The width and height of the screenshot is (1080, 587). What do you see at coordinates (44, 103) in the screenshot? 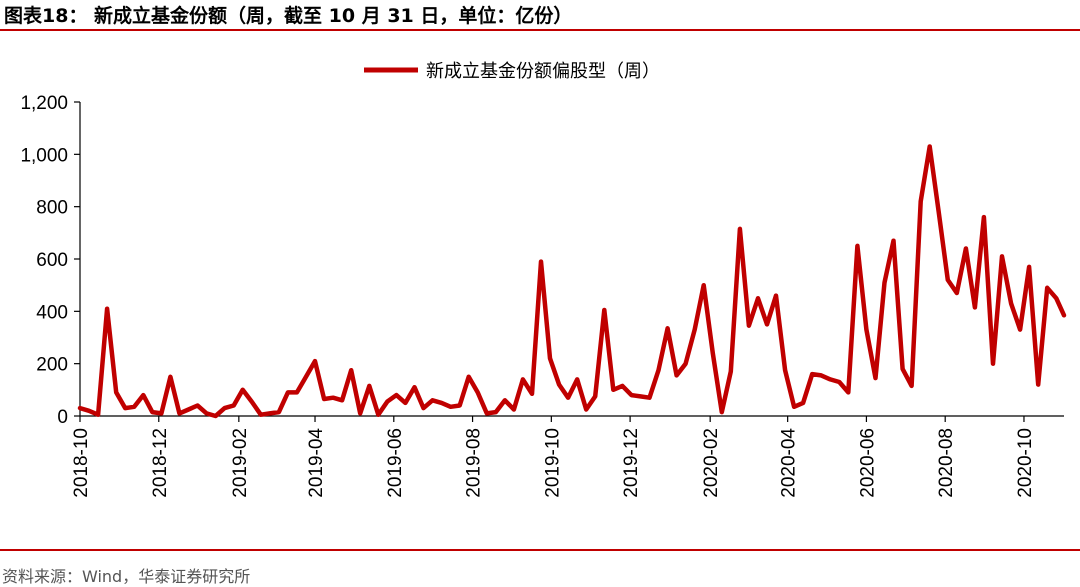
I see `y-tick-label: 1,200` at bounding box center [44, 103].